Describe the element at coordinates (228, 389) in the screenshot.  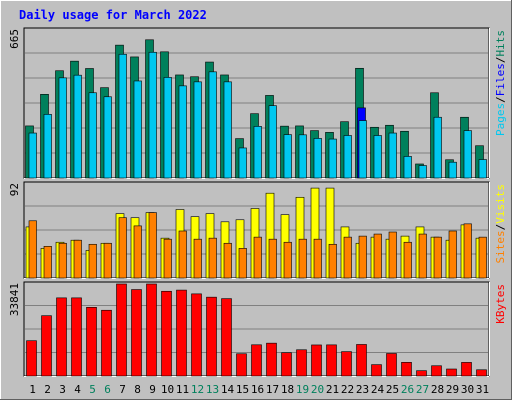
I see `day-tick-label: 14` at that location.